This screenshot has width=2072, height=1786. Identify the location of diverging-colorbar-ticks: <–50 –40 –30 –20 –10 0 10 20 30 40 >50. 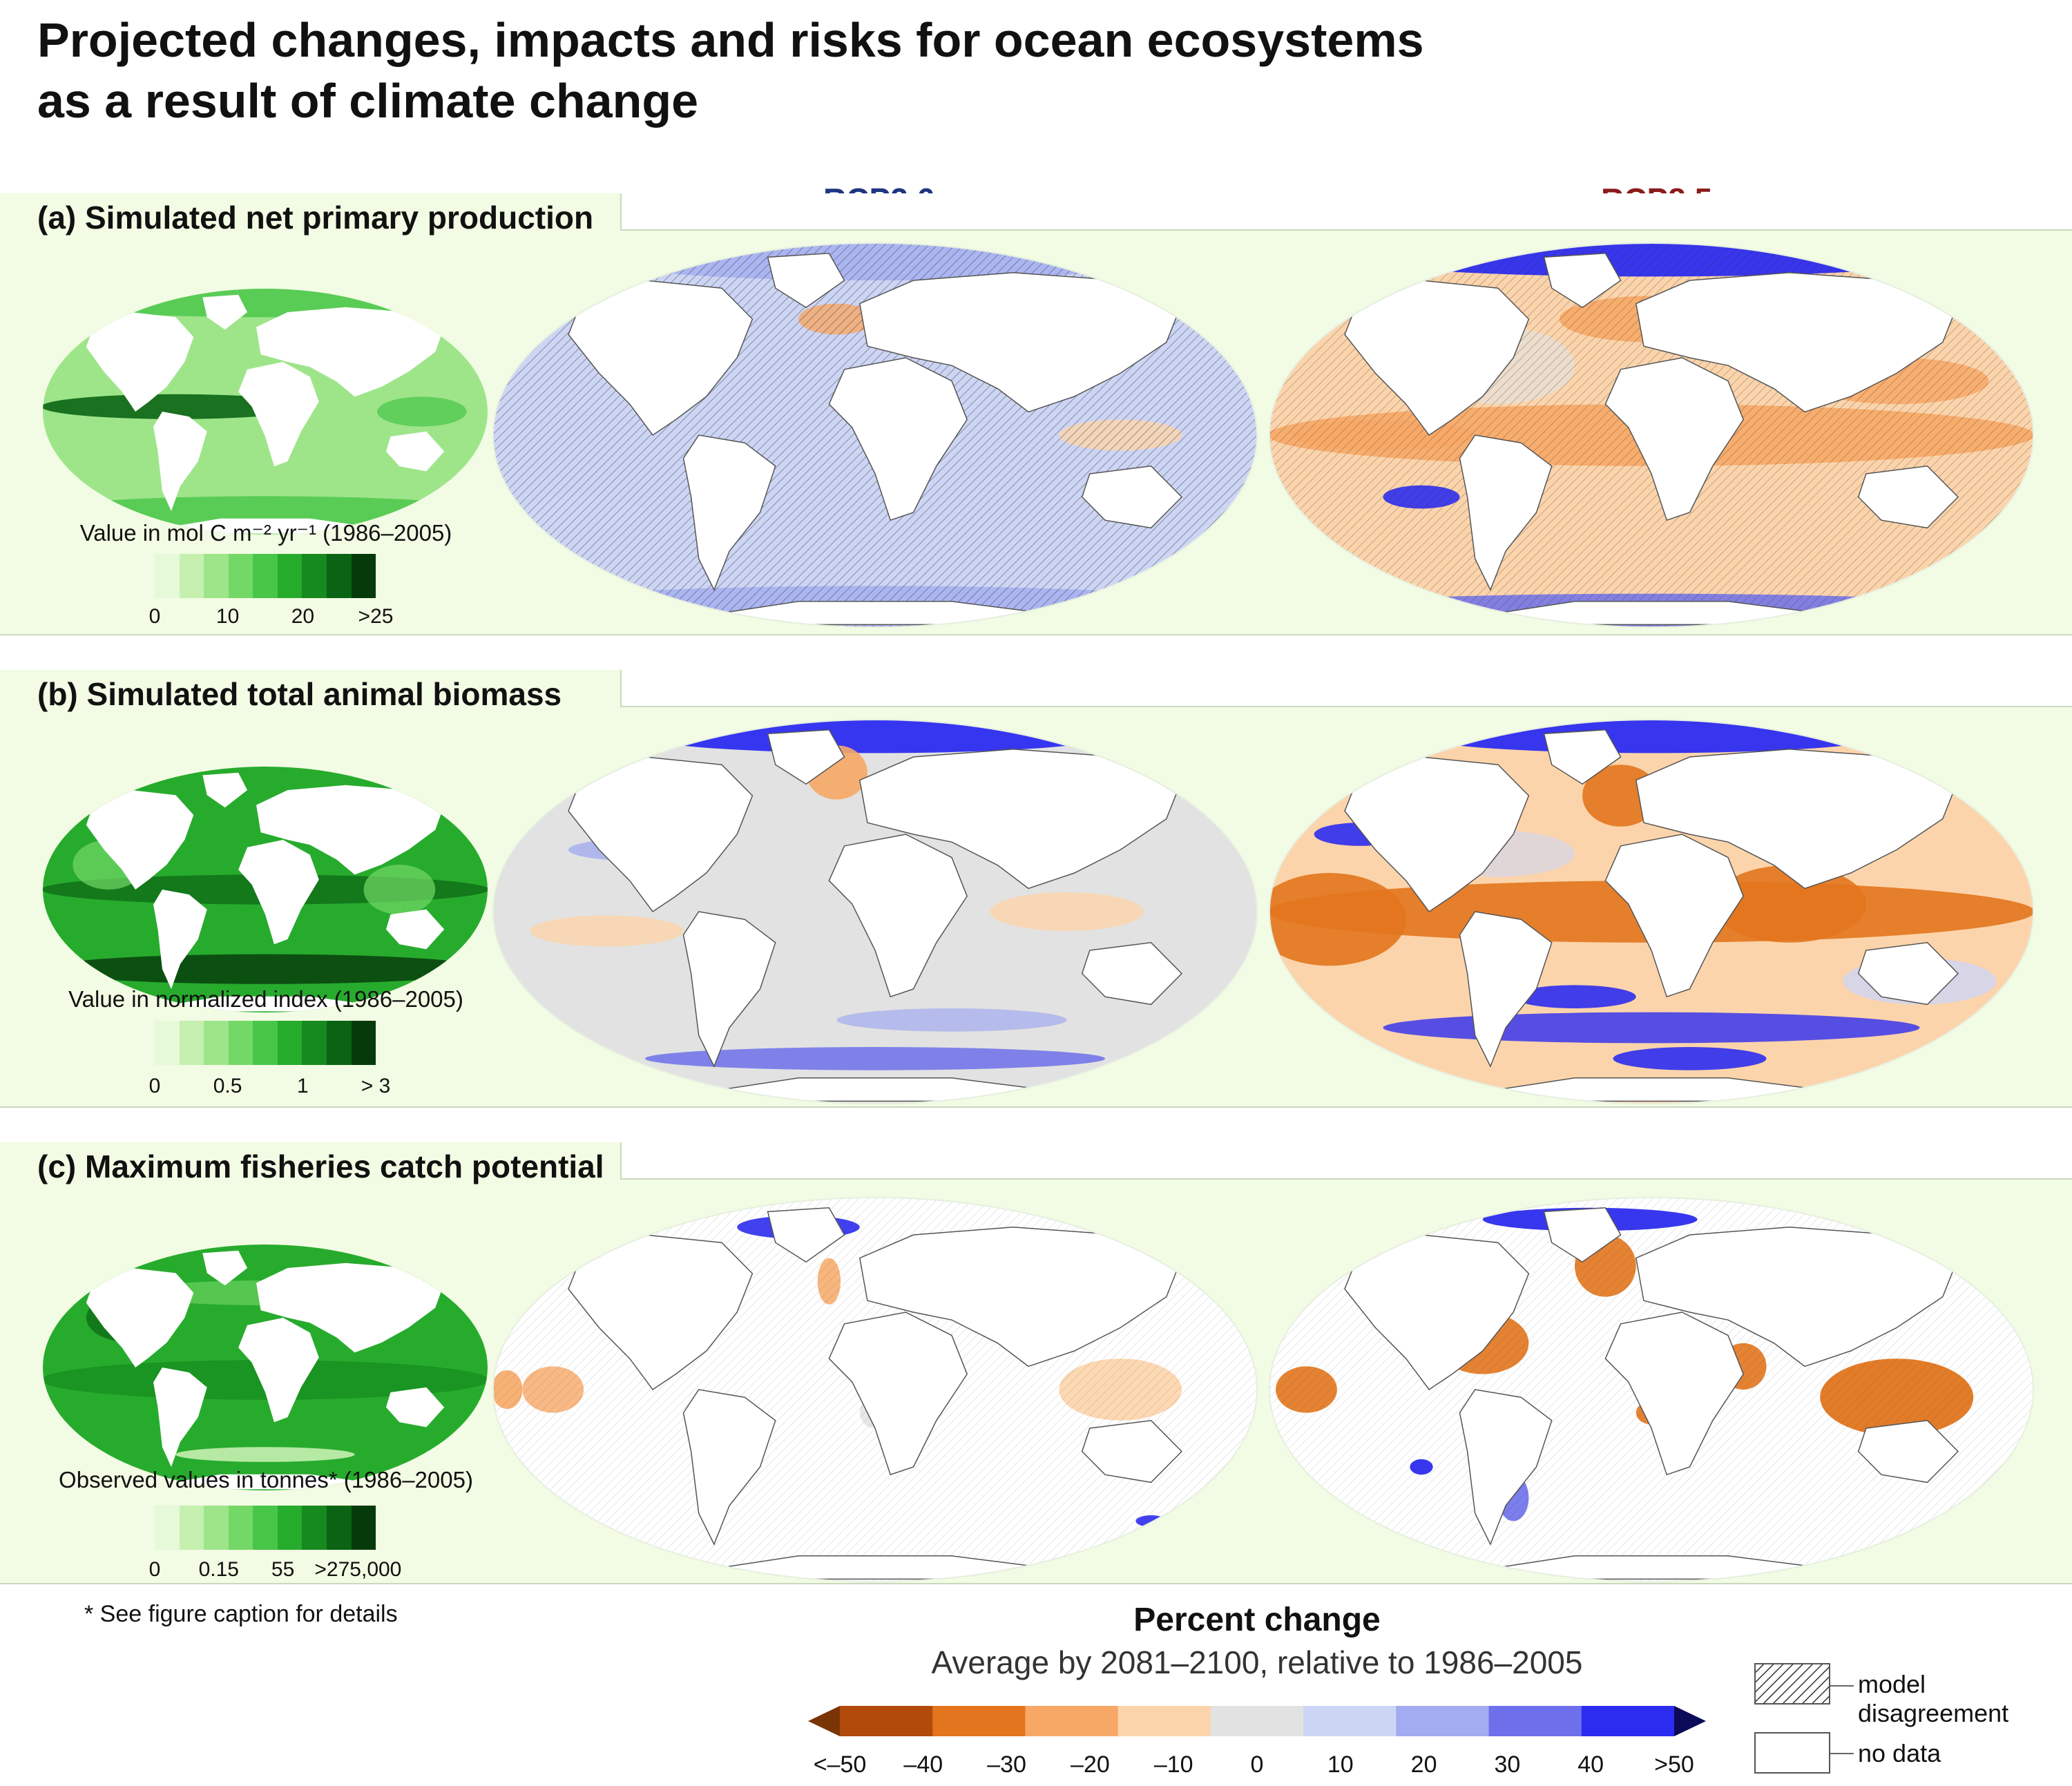
(1036, 1765).